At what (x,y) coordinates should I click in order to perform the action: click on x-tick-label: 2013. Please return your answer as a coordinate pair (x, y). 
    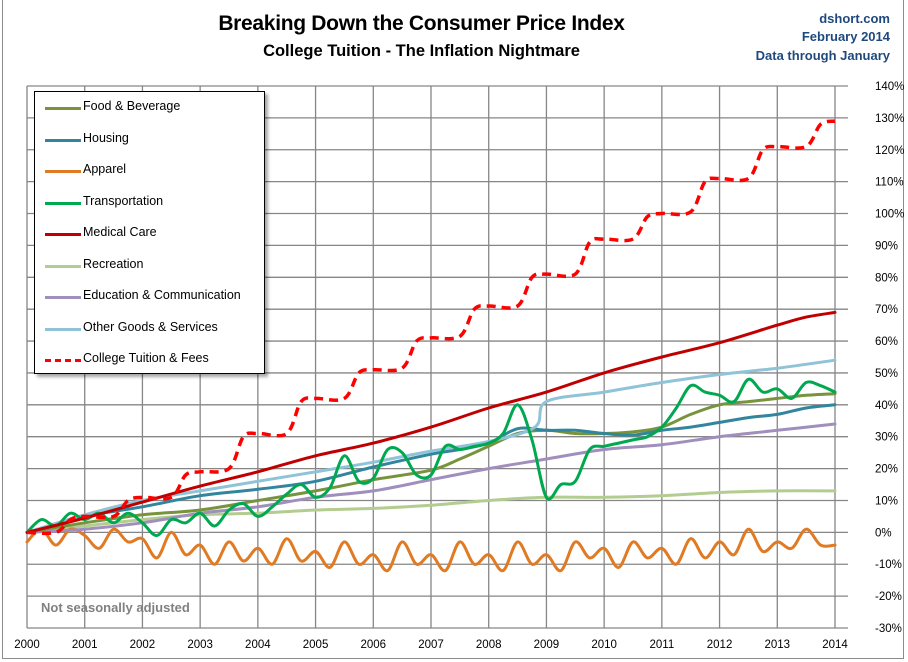
    Looking at the image, I should click on (777, 645).